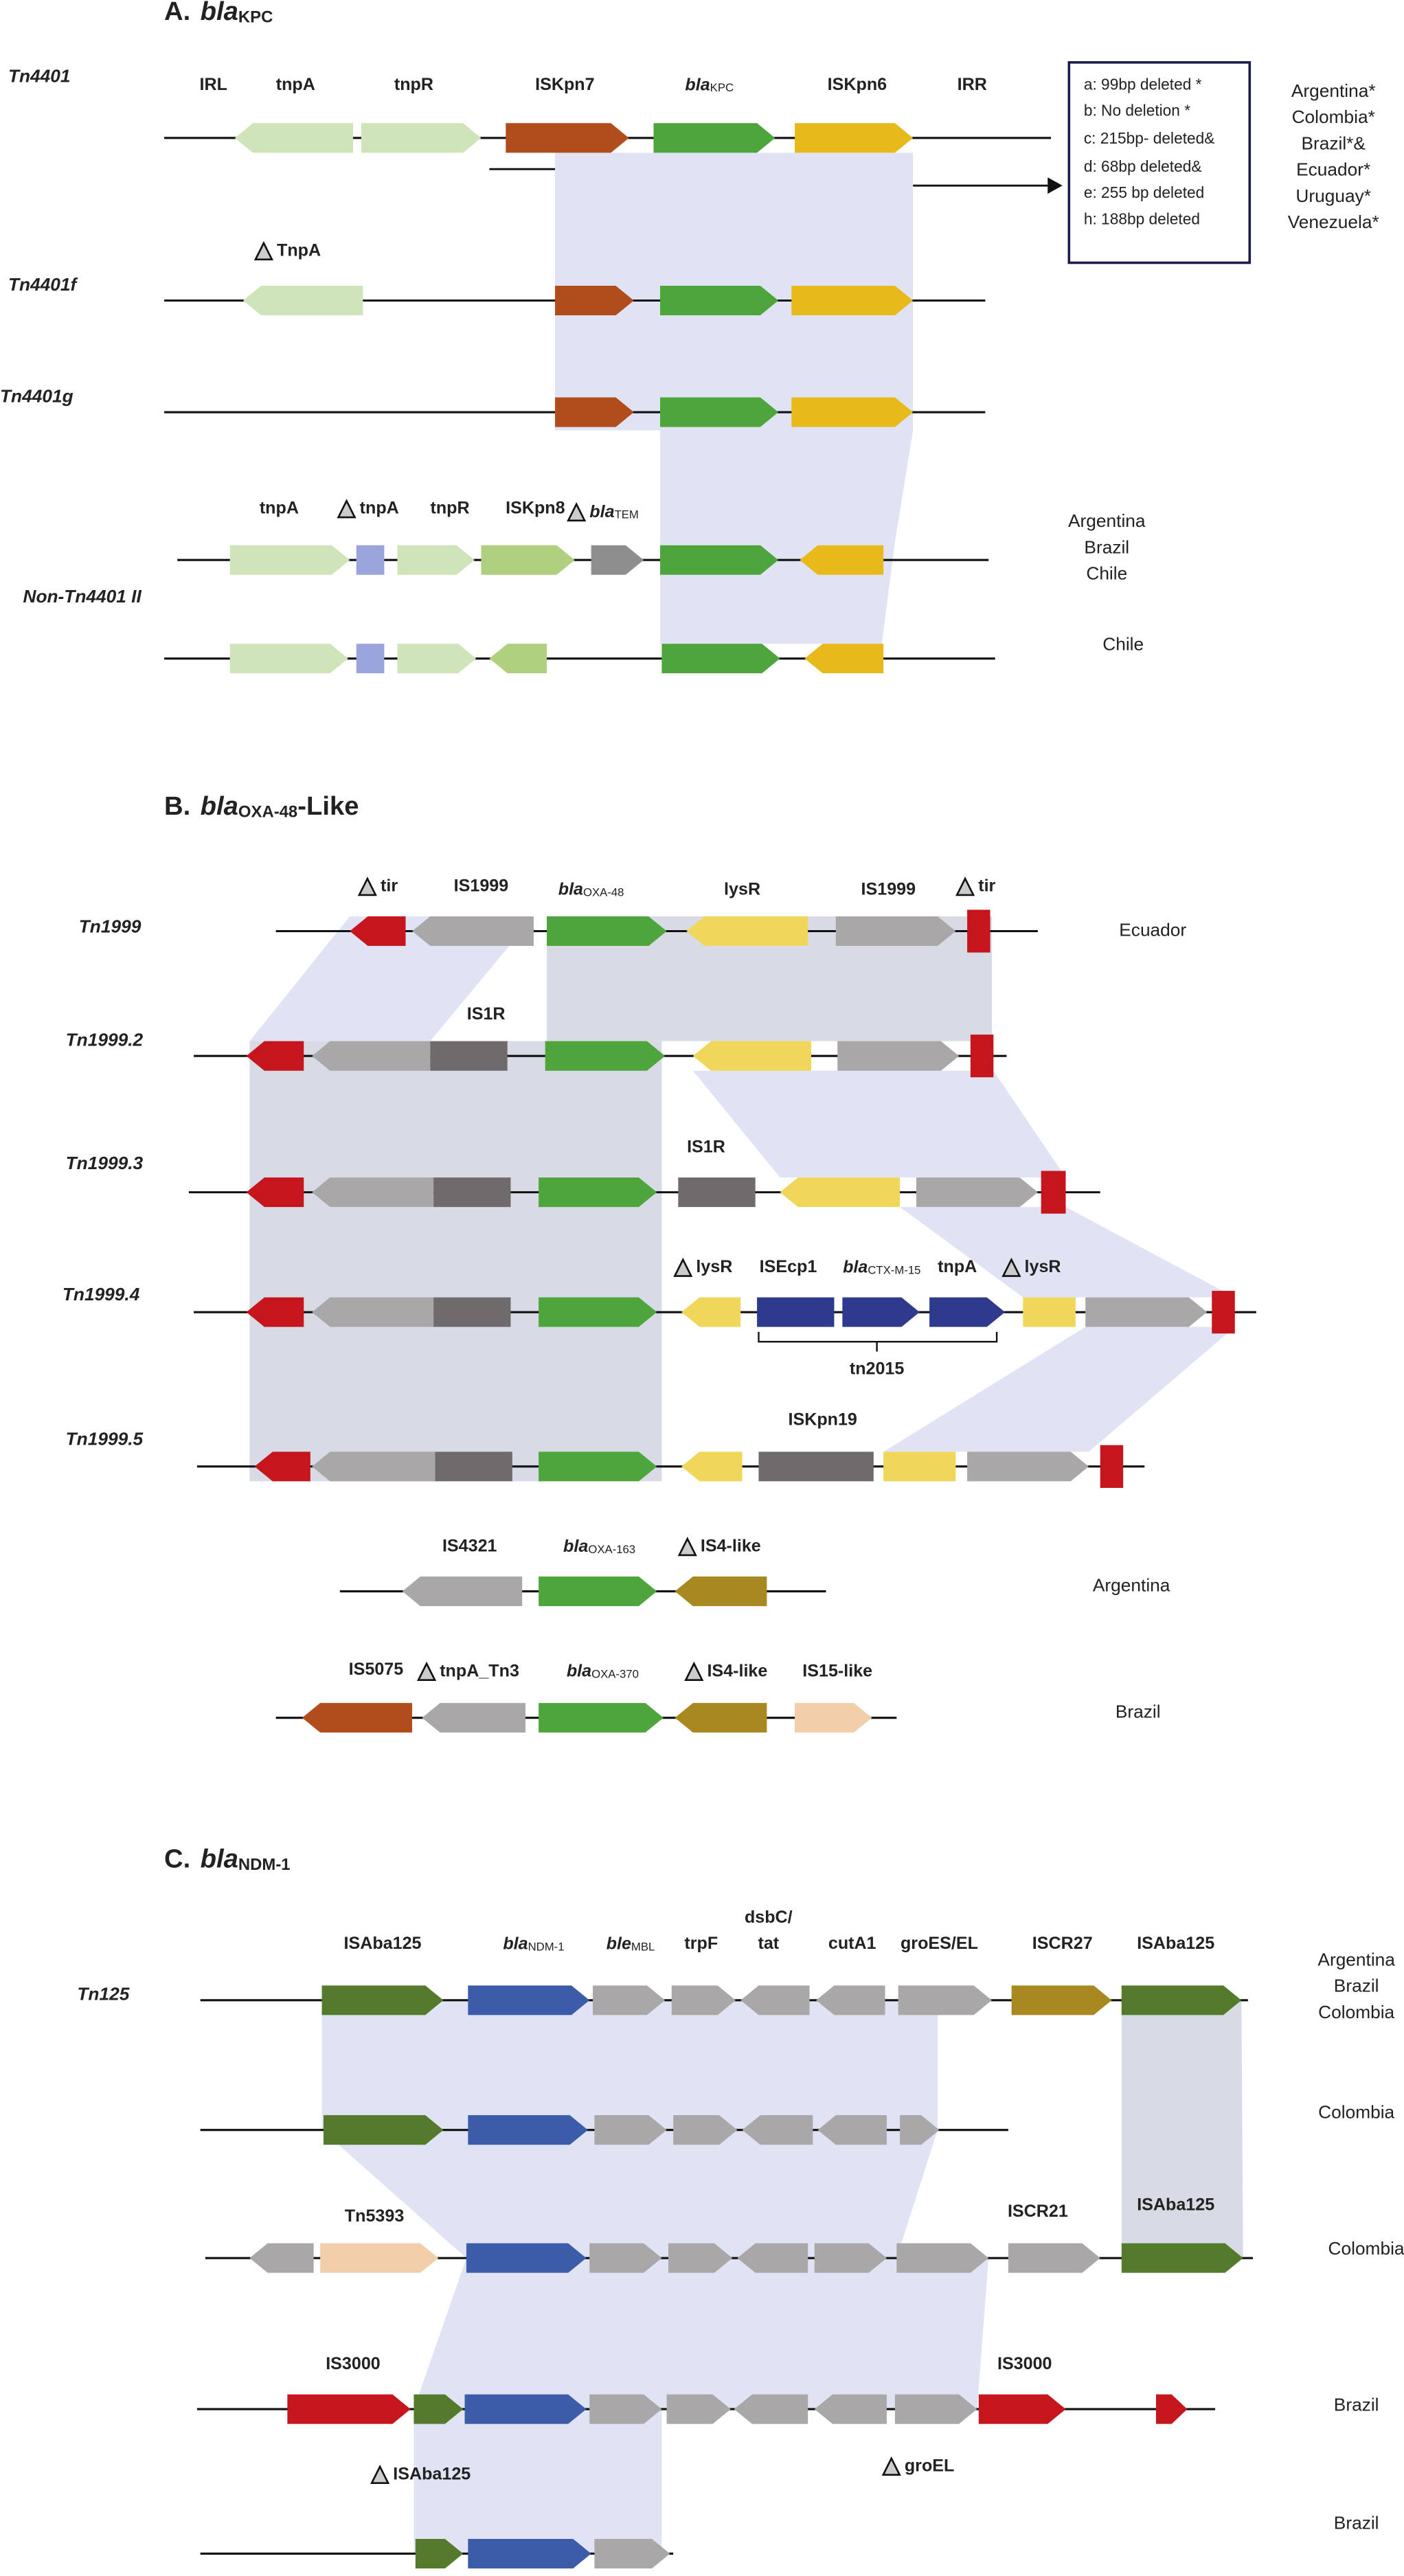 The width and height of the screenshot is (1404, 2576). I want to click on gene-label: IS1R, so click(706, 1147).